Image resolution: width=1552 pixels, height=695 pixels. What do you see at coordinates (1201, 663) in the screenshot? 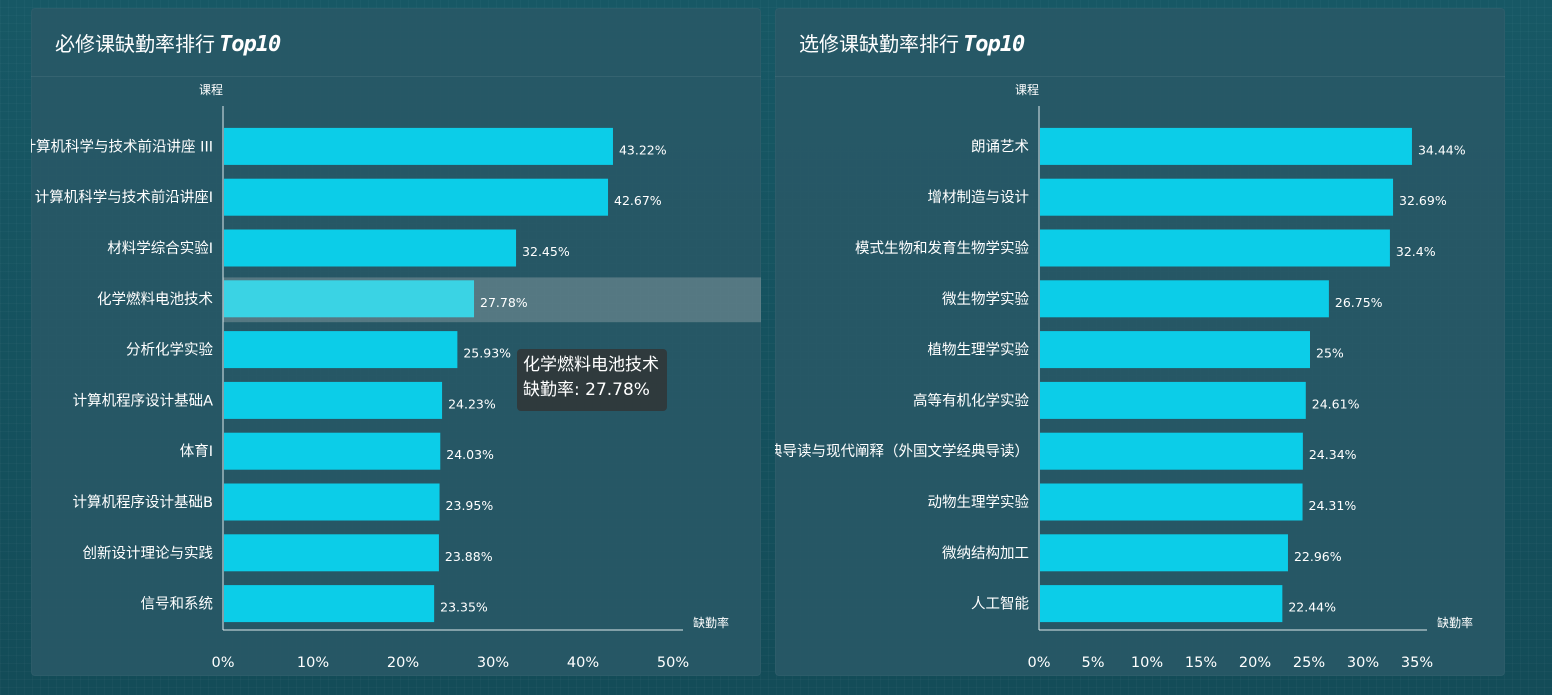
I see `x-tick-label: 15%` at bounding box center [1201, 663].